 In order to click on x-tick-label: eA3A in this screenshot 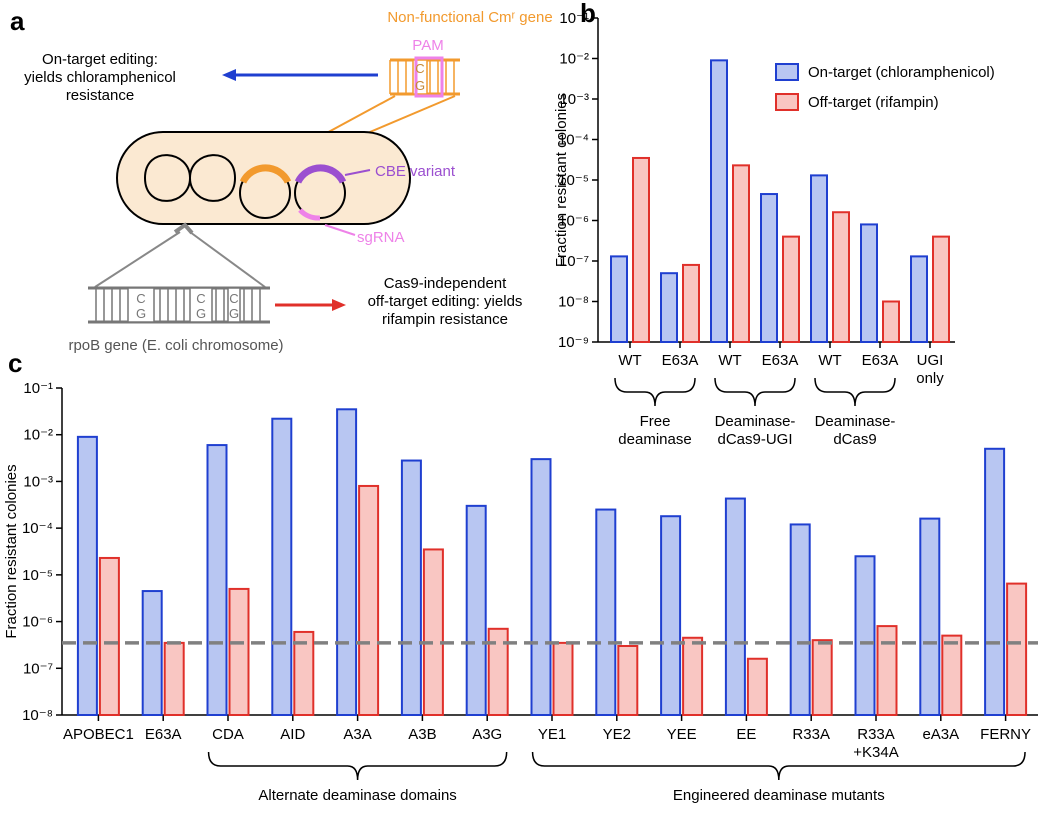, I will do `click(940, 734)`.